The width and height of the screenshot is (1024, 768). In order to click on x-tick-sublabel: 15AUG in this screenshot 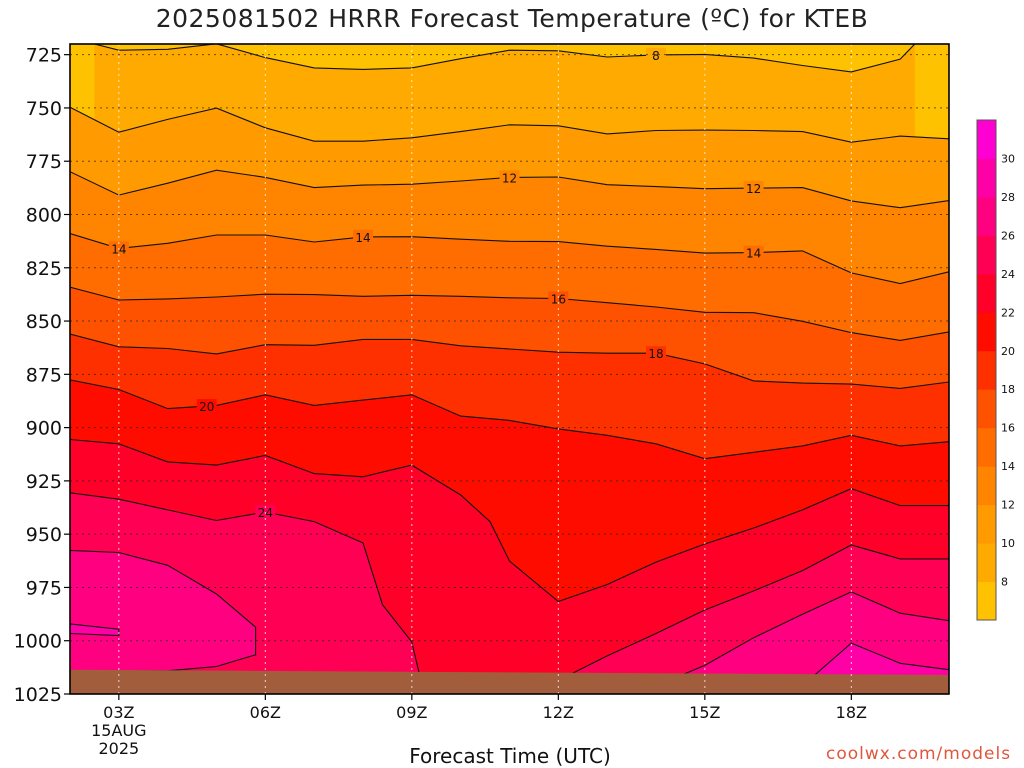, I will do `click(118, 730)`.